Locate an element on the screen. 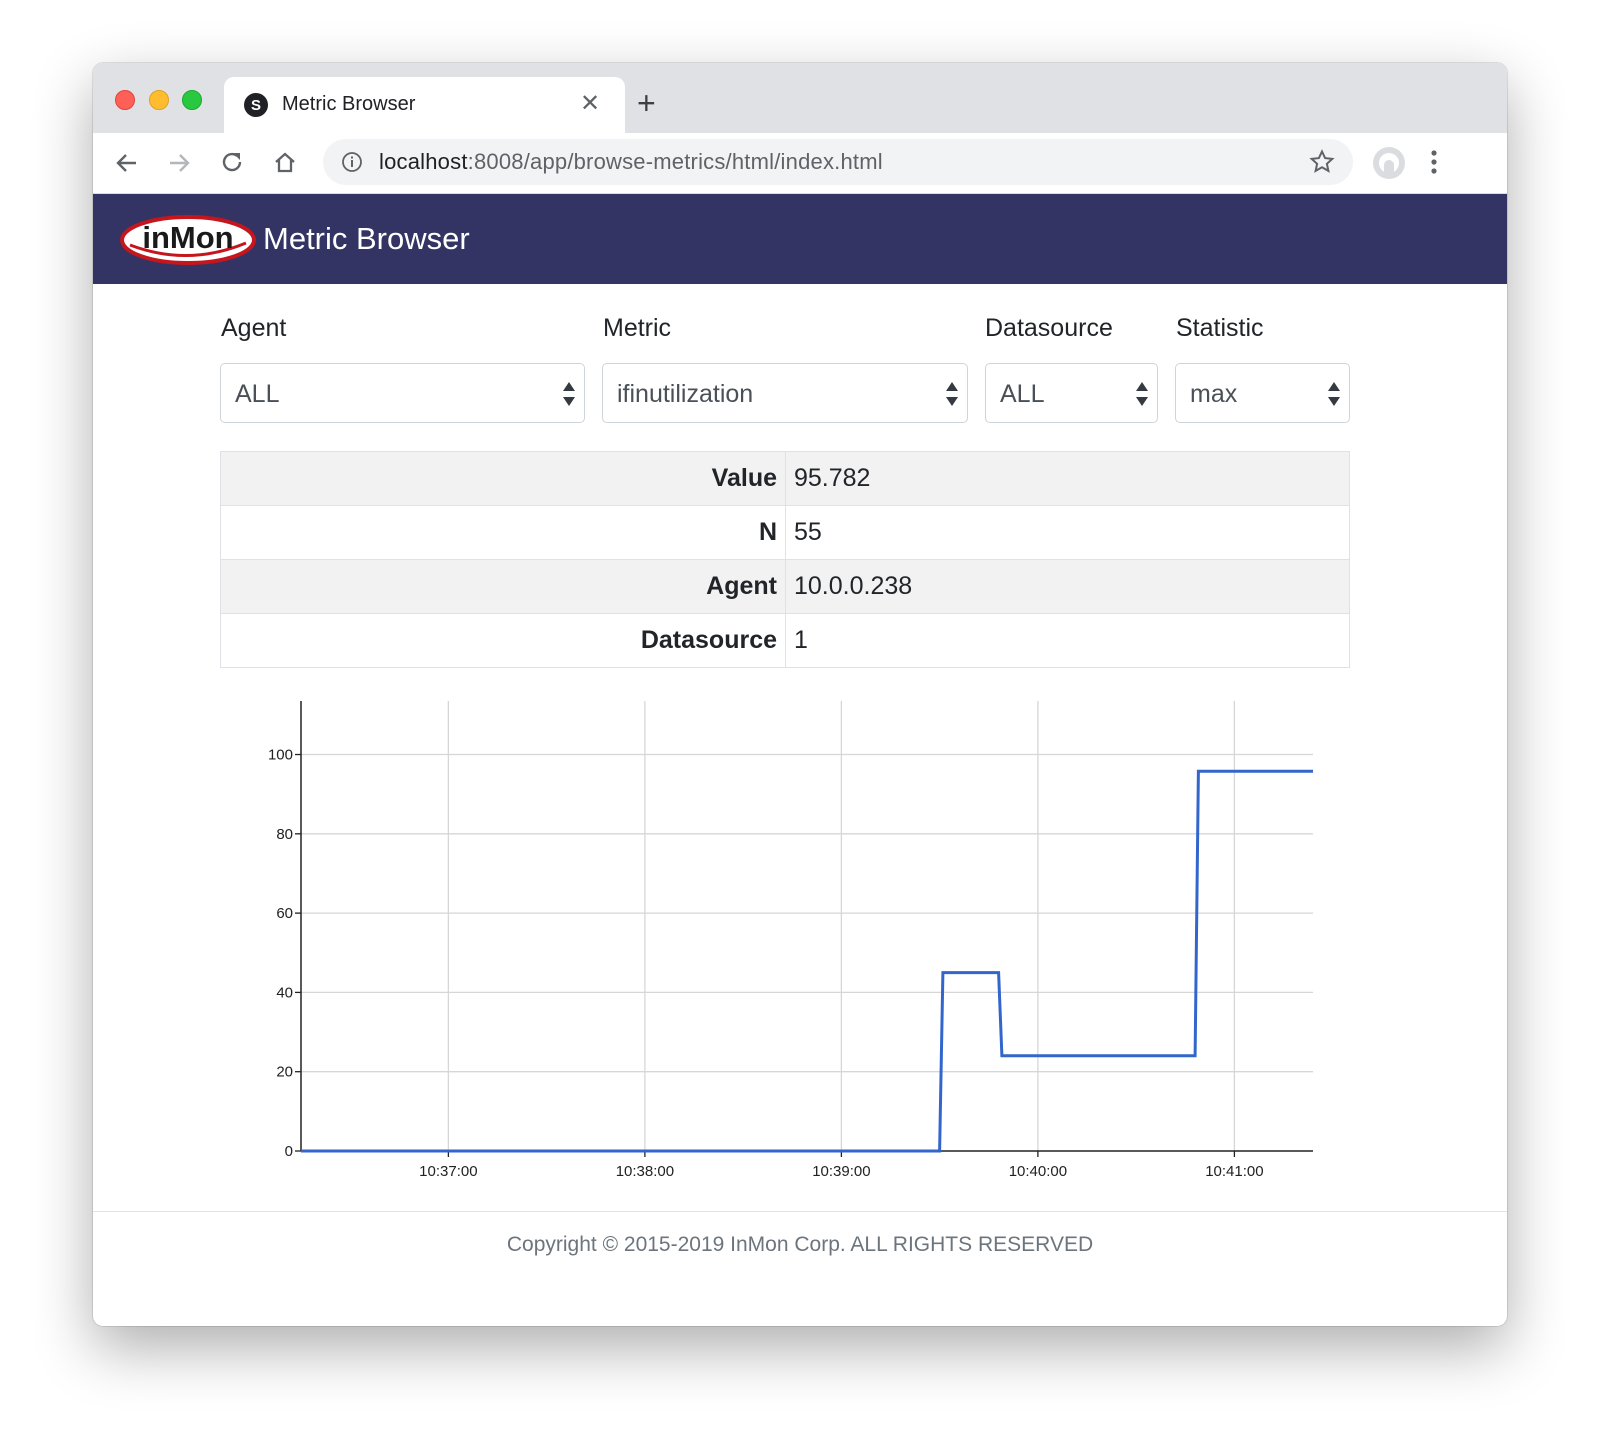 This screenshot has height=1448, width=1600. browser-menu-icon is located at coordinates (1434, 164).